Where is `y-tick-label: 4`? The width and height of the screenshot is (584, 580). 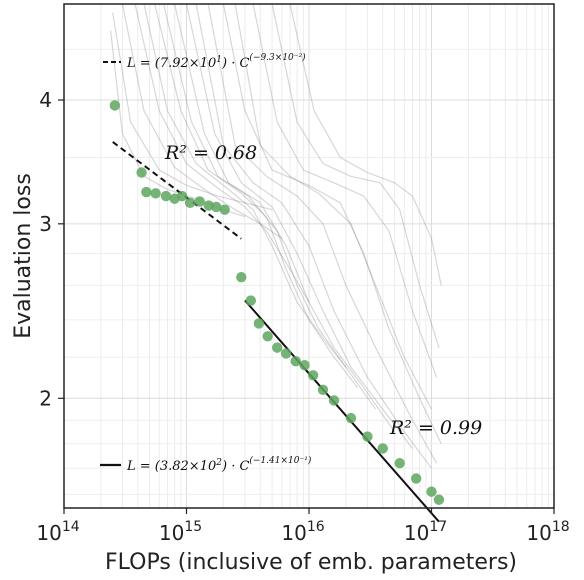
y-tick-label: 4 is located at coordinates (45, 100).